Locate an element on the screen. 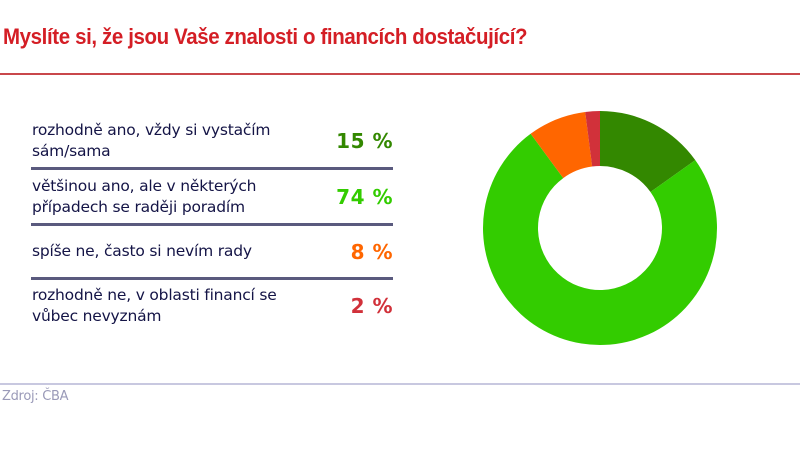 The height and width of the screenshot is (449, 800). legend-row: spíše ne, často si nevím rady 8 % is located at coordinates (212, 251).